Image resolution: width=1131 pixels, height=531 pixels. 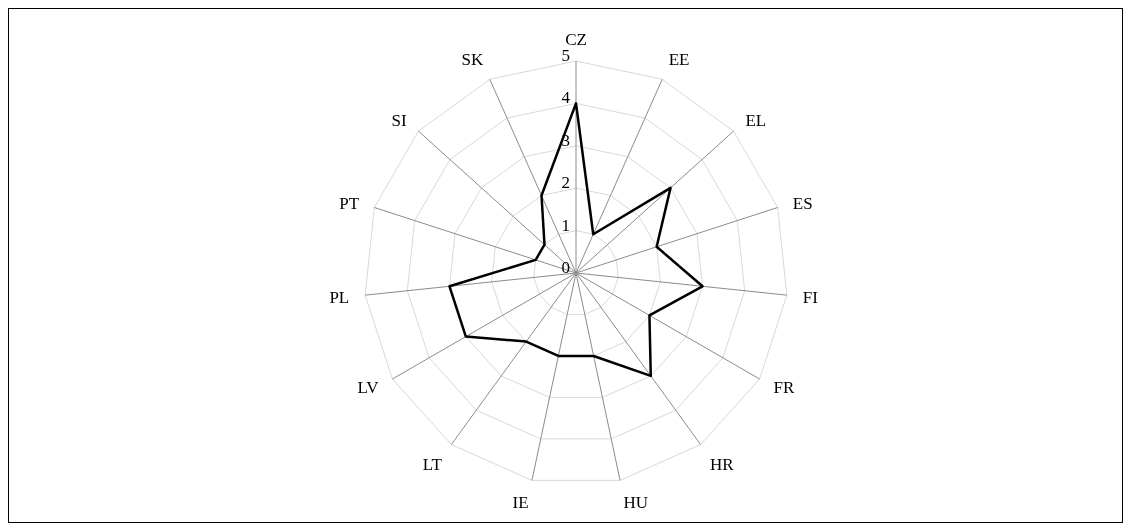 I want to click on spoke-label: FR, so click(x=784, y=388).